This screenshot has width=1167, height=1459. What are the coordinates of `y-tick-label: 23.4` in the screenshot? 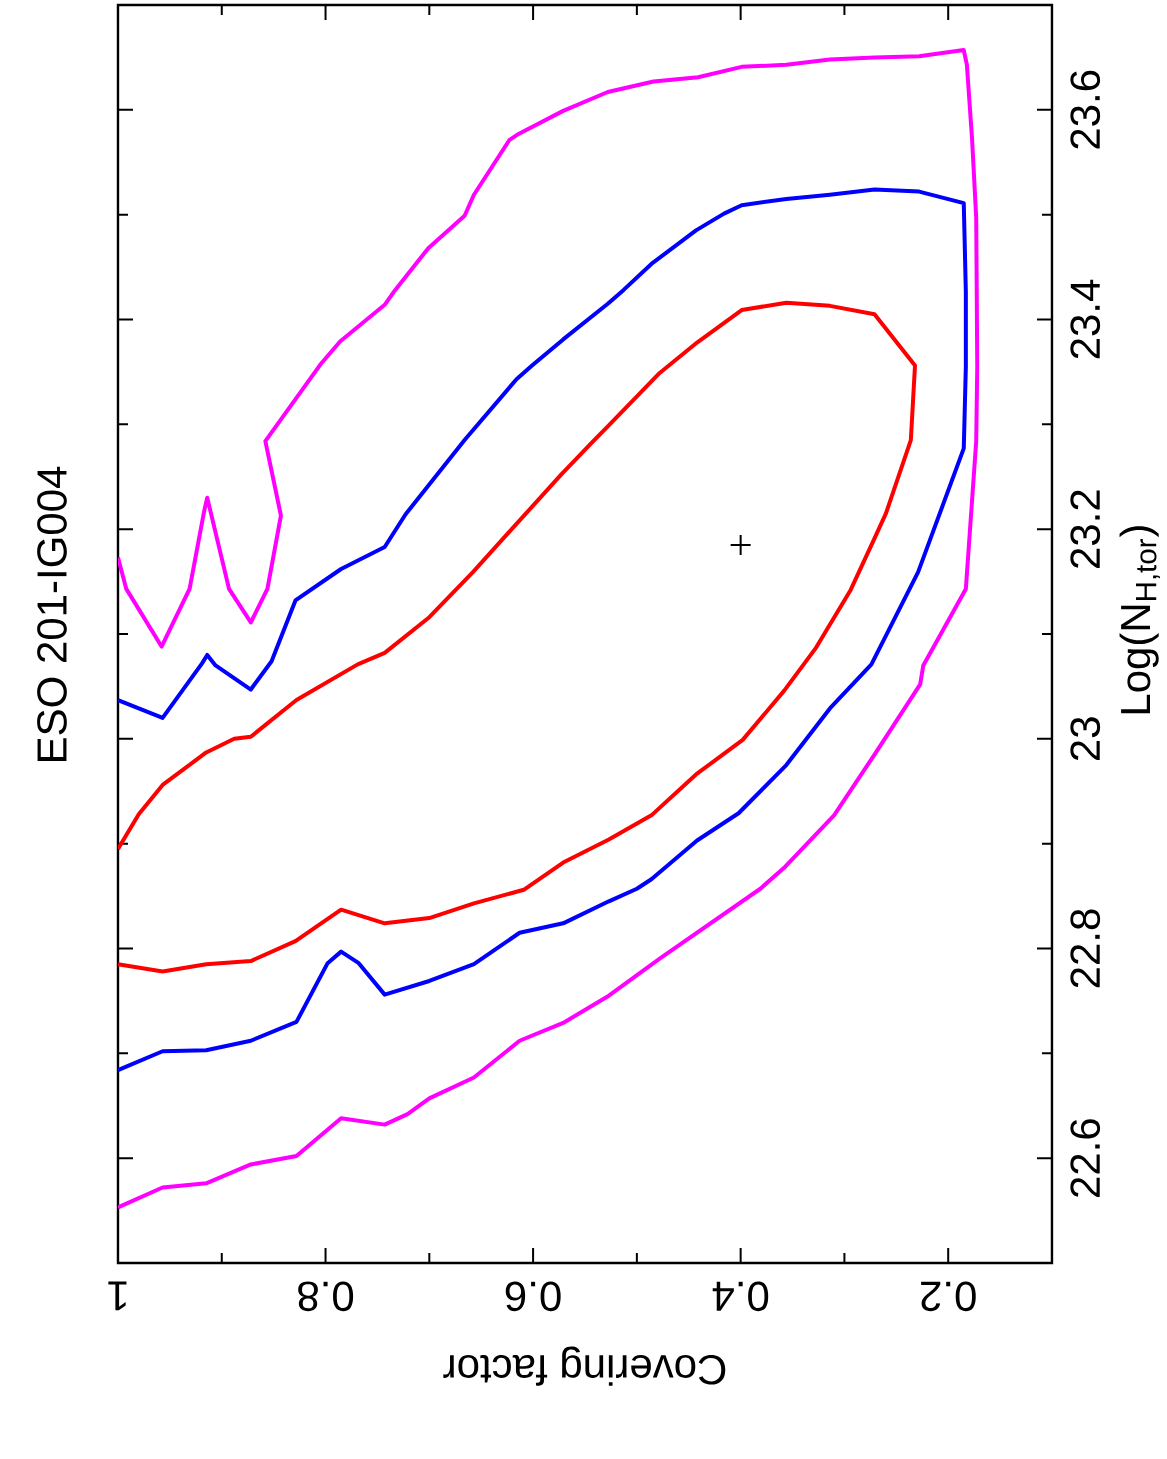 It's located at (1085, 319).